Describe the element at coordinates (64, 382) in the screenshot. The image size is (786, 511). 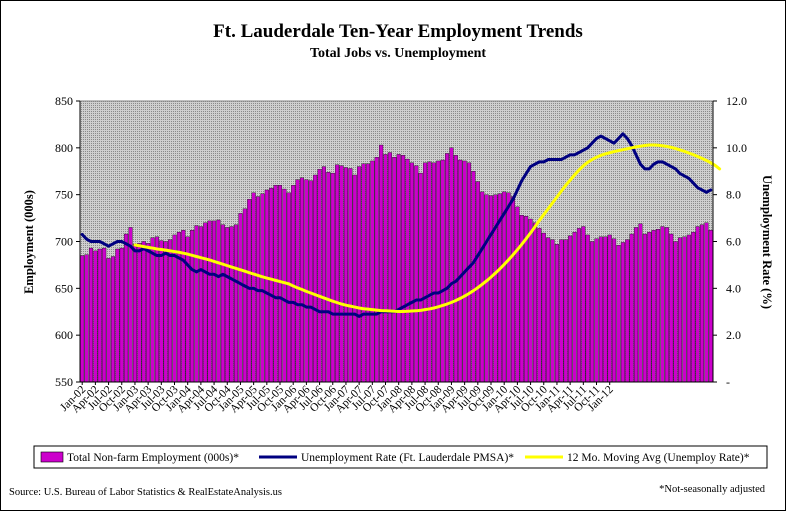
I see `left-y-tick-label: 550` at that location.